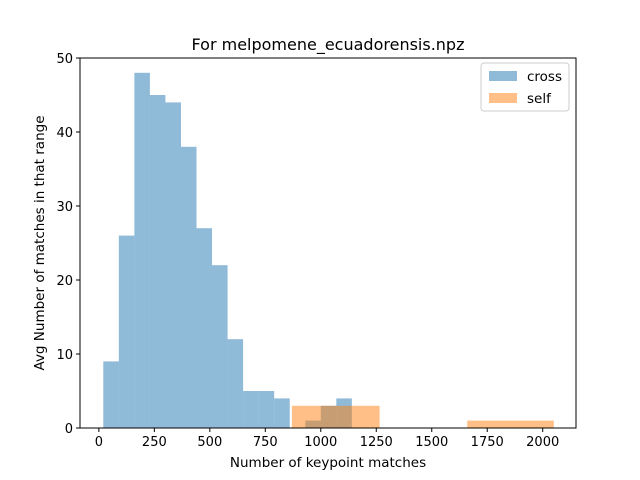 Image resolution: width=640 pixels, height=480 pixels. Describe the element at coordinates (328, 463) in the screenshot. I see `x-axis-label: Number of keypoint matches` at that location.